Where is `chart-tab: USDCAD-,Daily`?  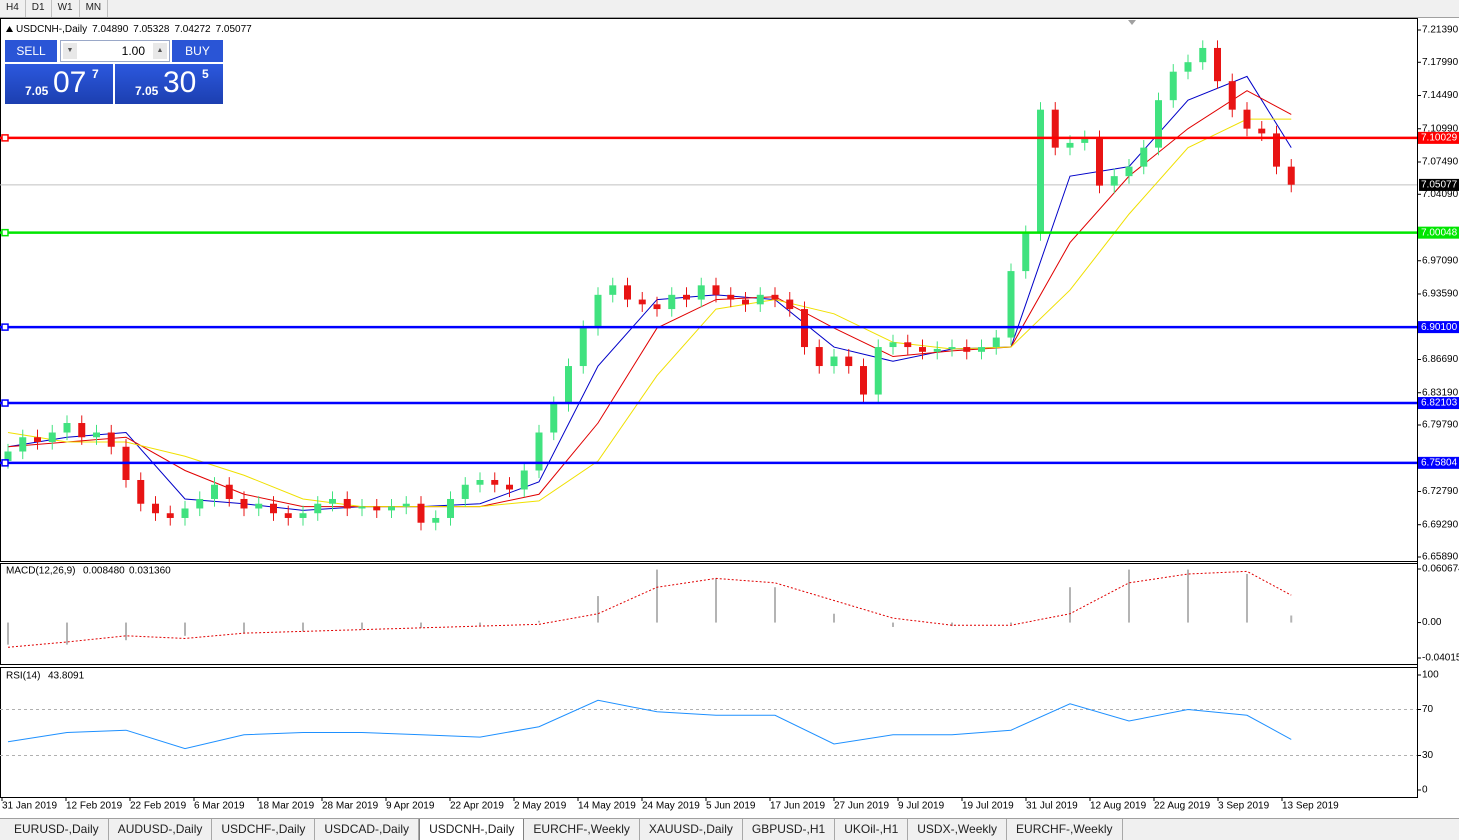
chart-tab: USDCAD-,Daily is located at coordinates (367, 829).